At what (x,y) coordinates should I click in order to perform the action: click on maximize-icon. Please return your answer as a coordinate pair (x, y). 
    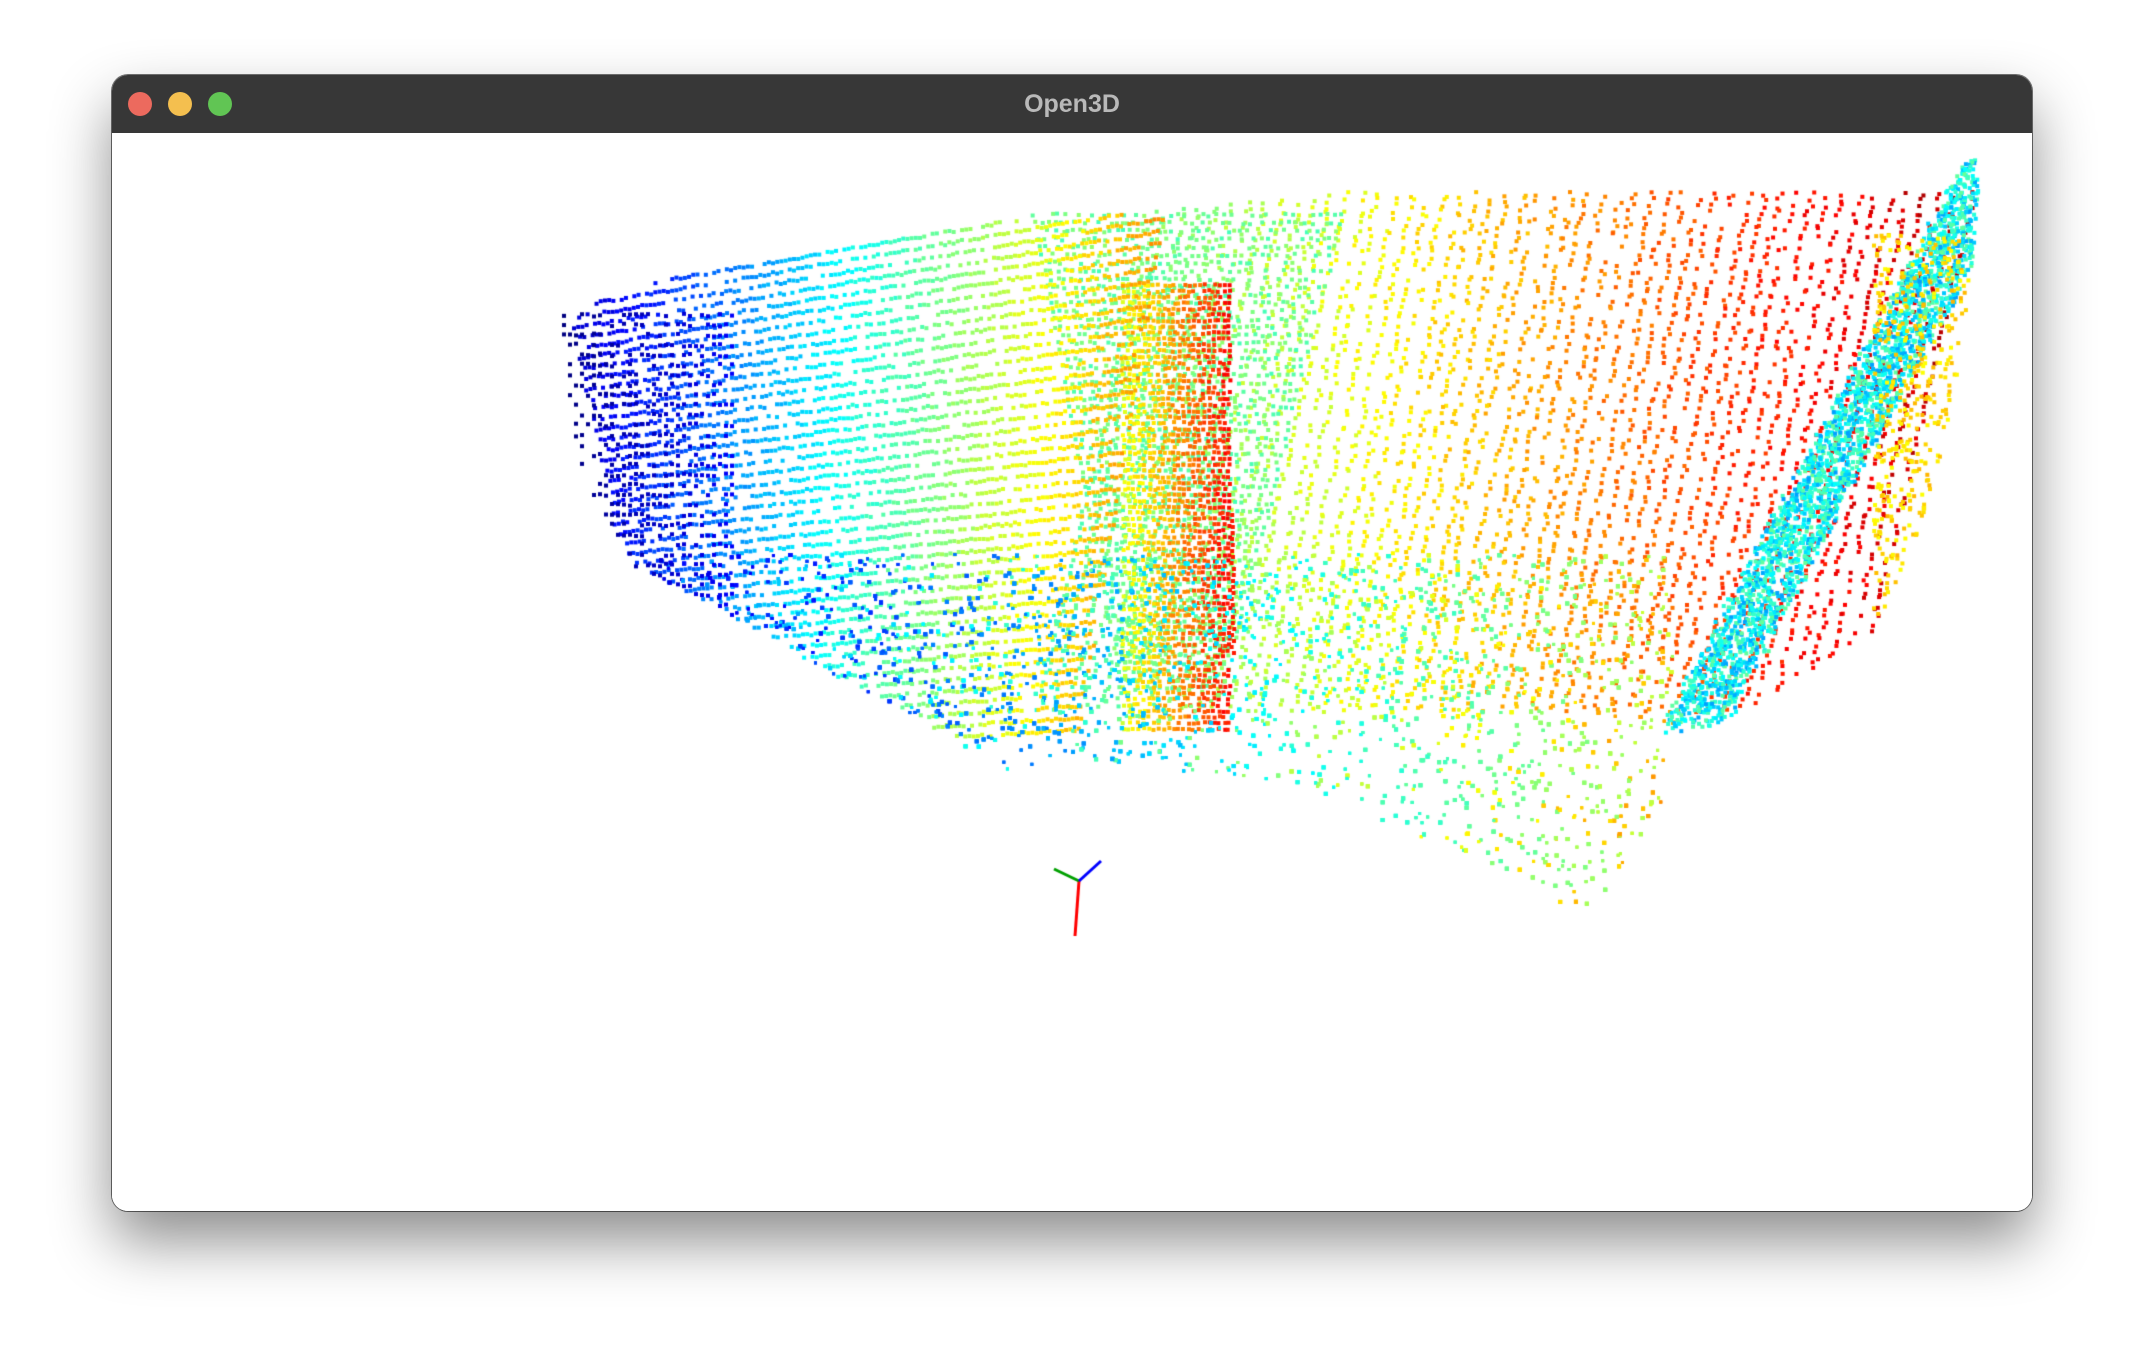
    Looking at the image, I should click on (220, 104).